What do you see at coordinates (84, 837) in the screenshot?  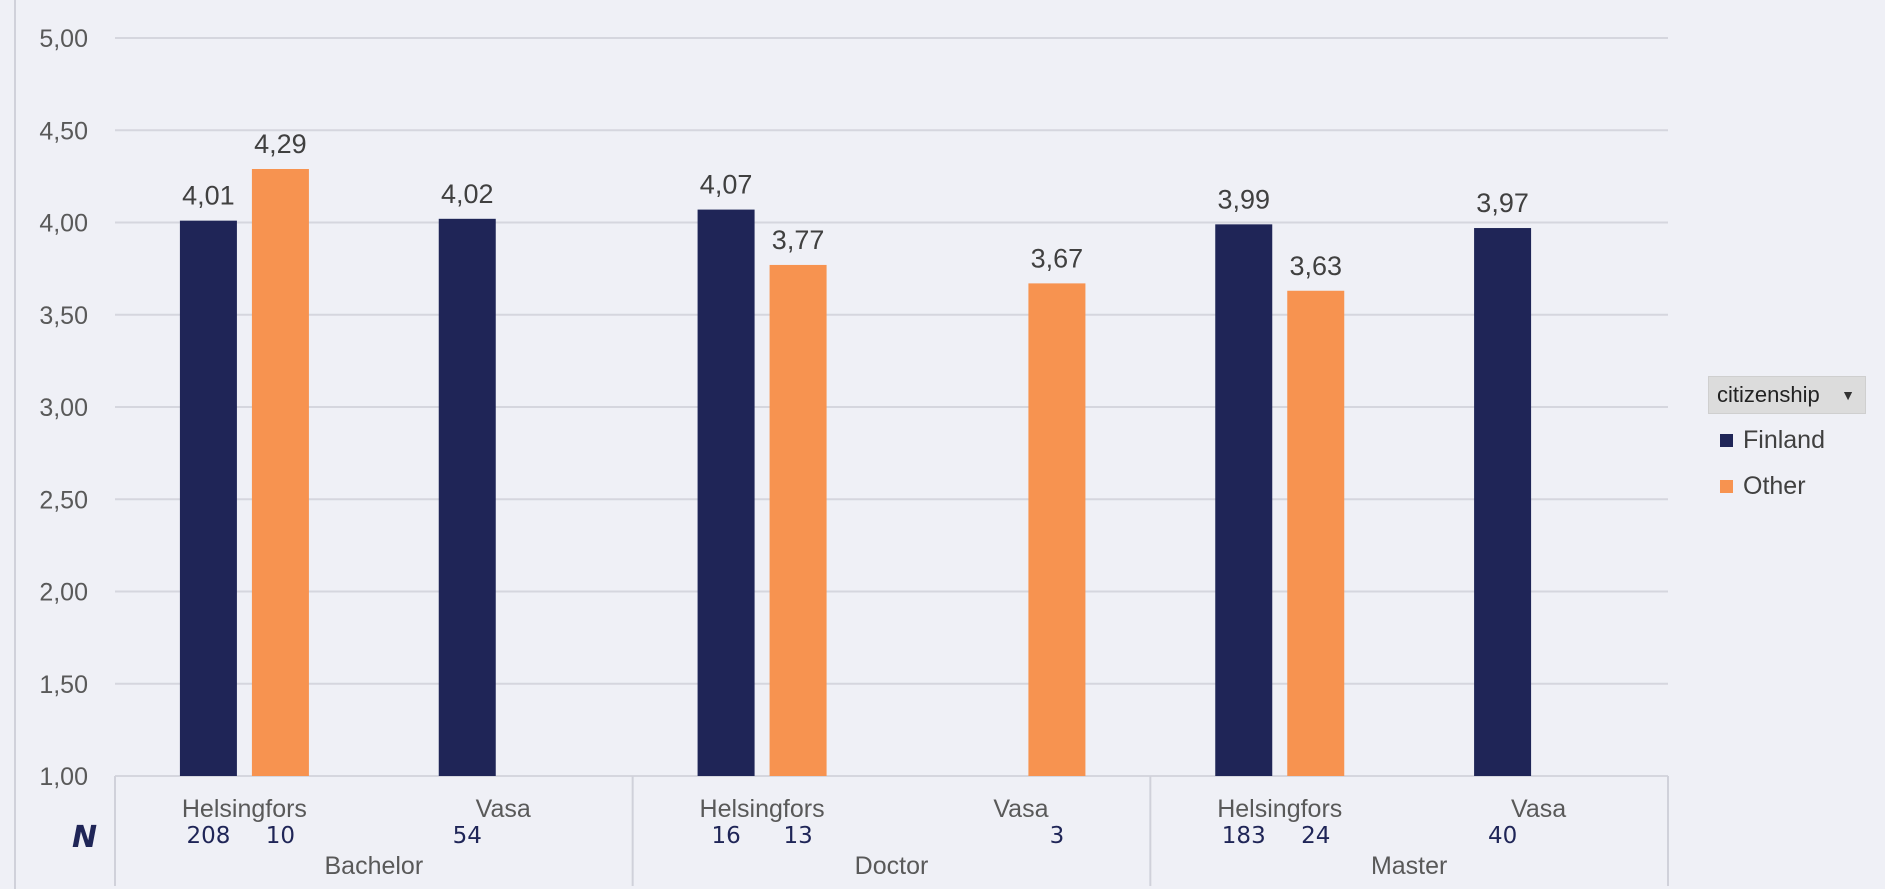 I see `n-marker-label: N` at bounding box center [84, 837].